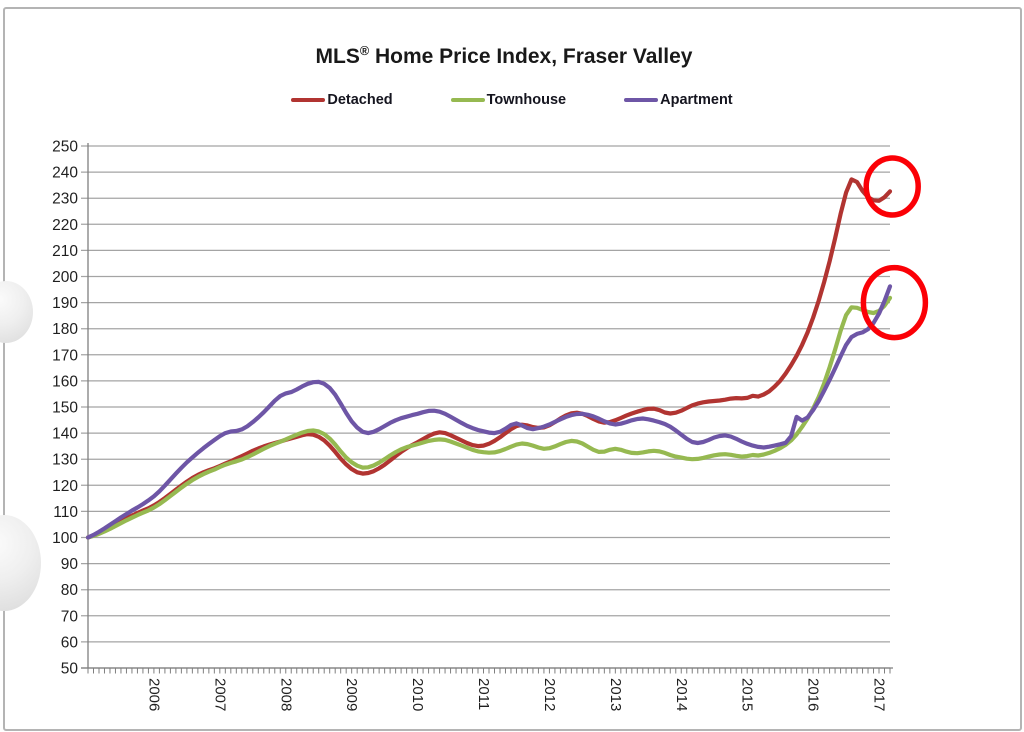  What do you see at coordinates (531, 56) in the screenshot?
I see `chart-title-rest: Home Price Index, Fraser Valley` at bounding box center [531, 56].